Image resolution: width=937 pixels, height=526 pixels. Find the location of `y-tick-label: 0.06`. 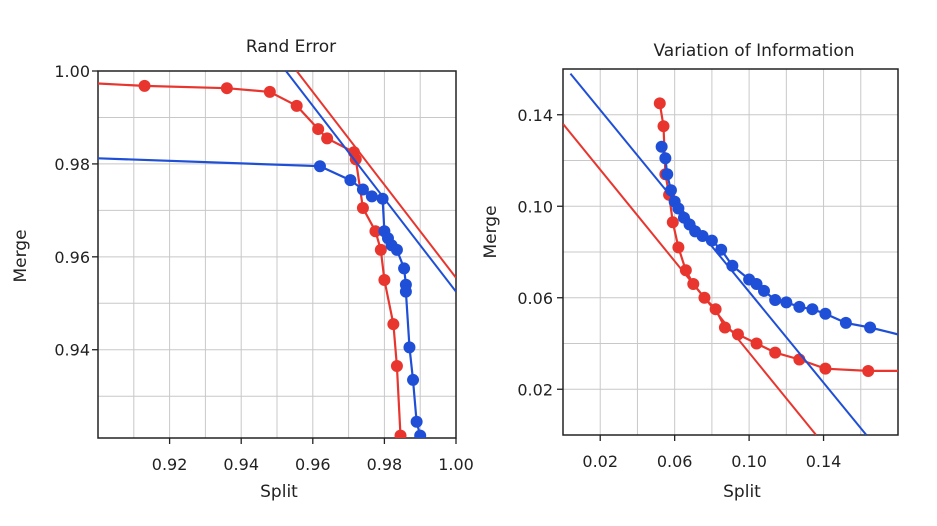

y-tick-label: 0.06 is located at coordinates (535, 298).